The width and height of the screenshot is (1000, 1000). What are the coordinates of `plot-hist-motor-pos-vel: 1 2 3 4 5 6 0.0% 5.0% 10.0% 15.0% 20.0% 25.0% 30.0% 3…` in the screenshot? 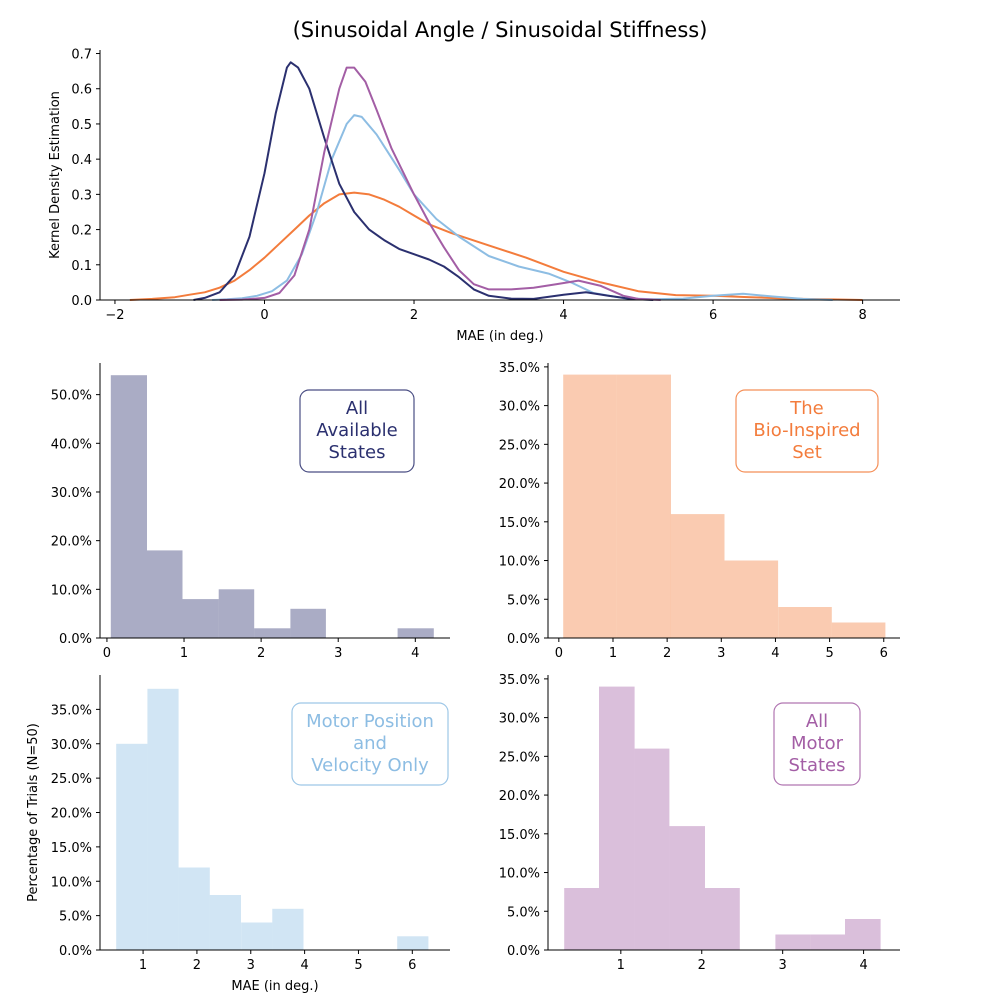 It's located at (238, 834).